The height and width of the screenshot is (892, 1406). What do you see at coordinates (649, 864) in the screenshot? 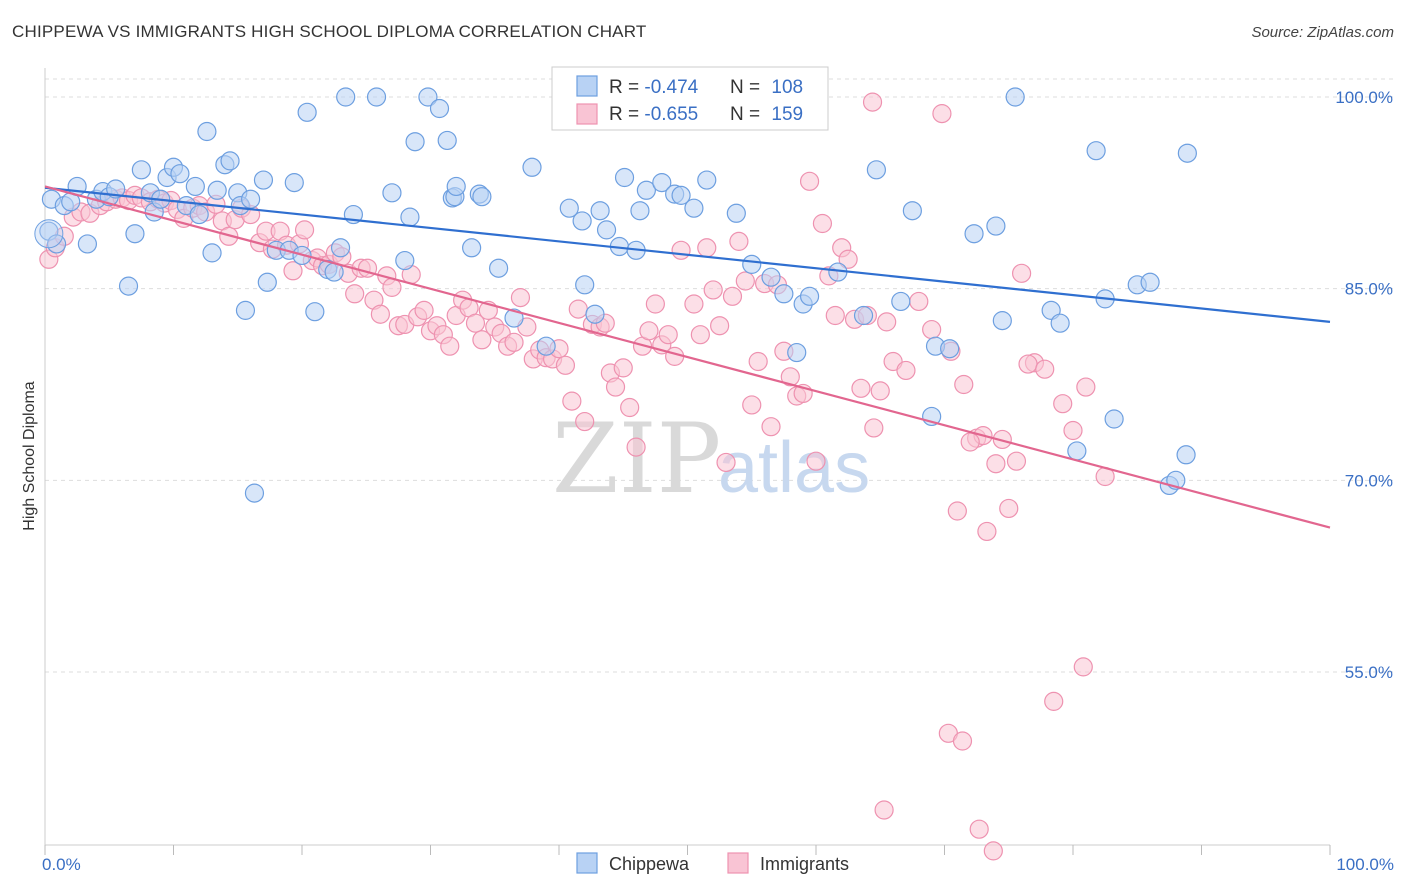
I see `bottom-legend-label-chippewa: Chippewa` at bounding box center [649, 864].